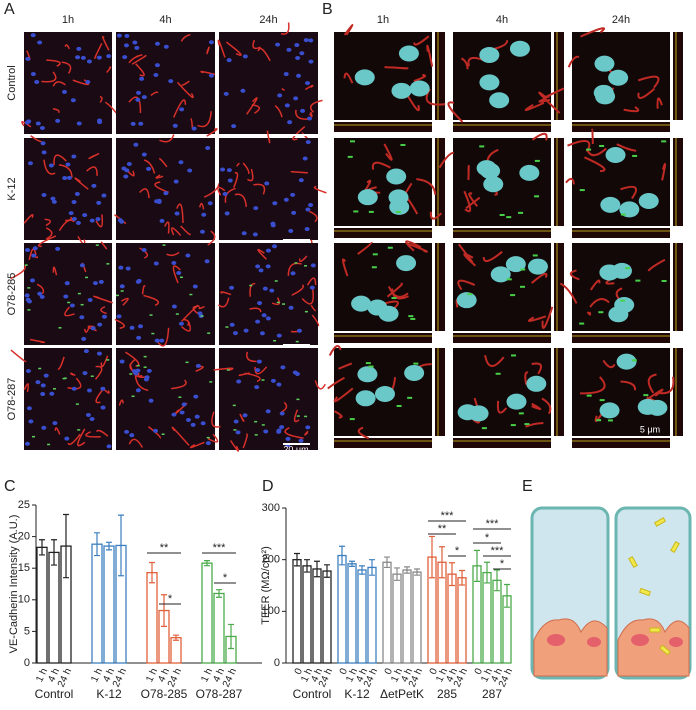 The image size is (696, 710). I want to click on significance-label: *, so click(225, 578).